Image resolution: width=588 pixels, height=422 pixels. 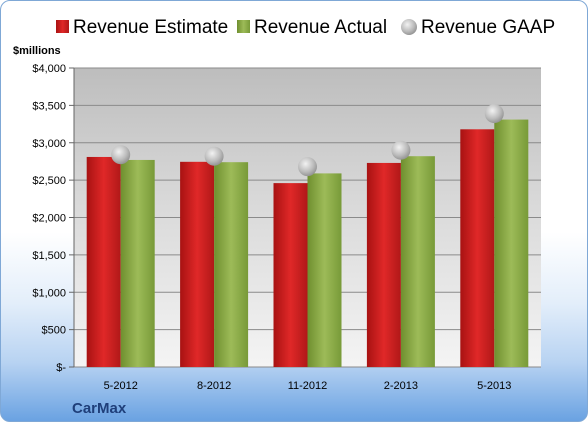 What do you see at coordinates (49, 256) in the screenshot?
I see `y-tick-label: $1,500` at bounding box center [49, 256].